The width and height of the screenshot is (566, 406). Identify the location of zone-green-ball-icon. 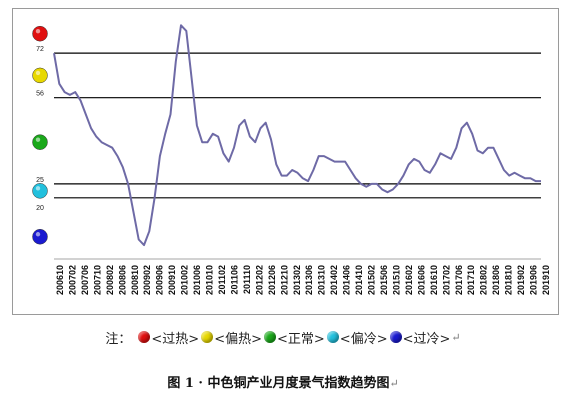
(40, 142).